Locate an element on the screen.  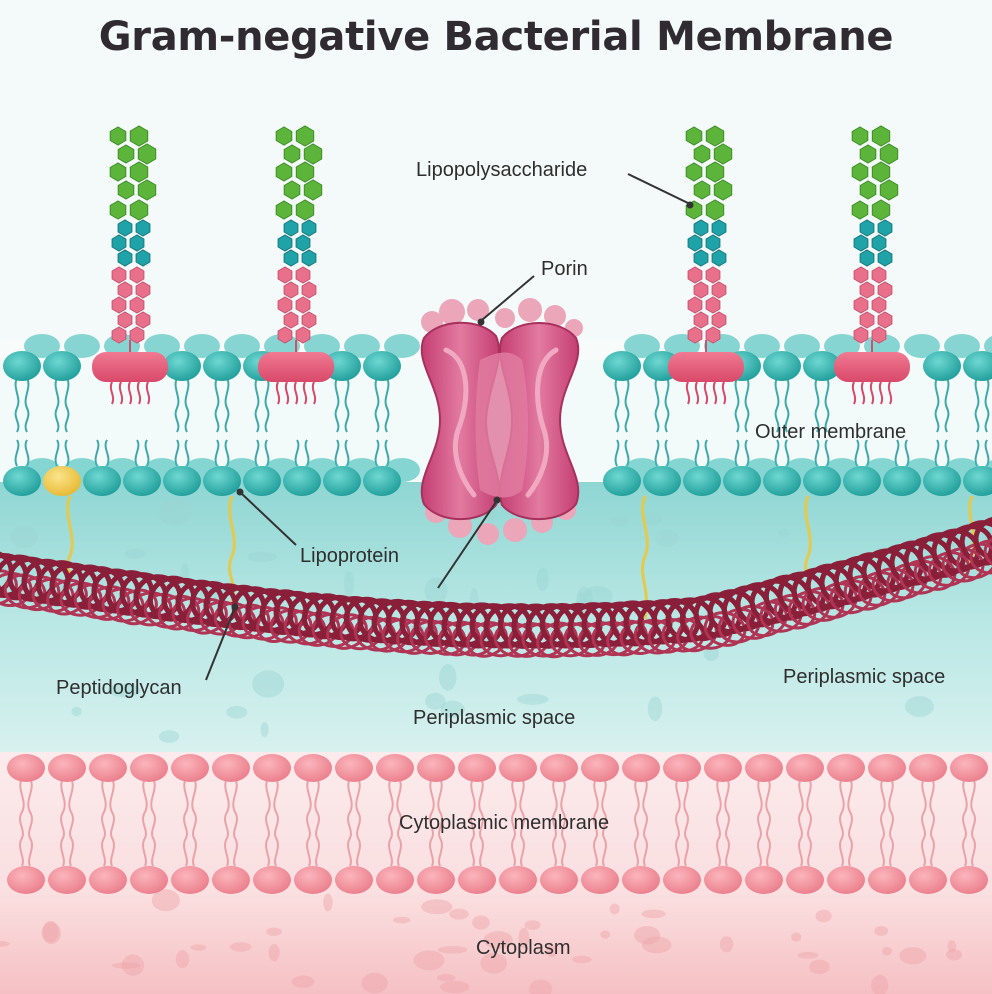
leader-dot-lipopolysaccharide is located at coordinates (690, 205).